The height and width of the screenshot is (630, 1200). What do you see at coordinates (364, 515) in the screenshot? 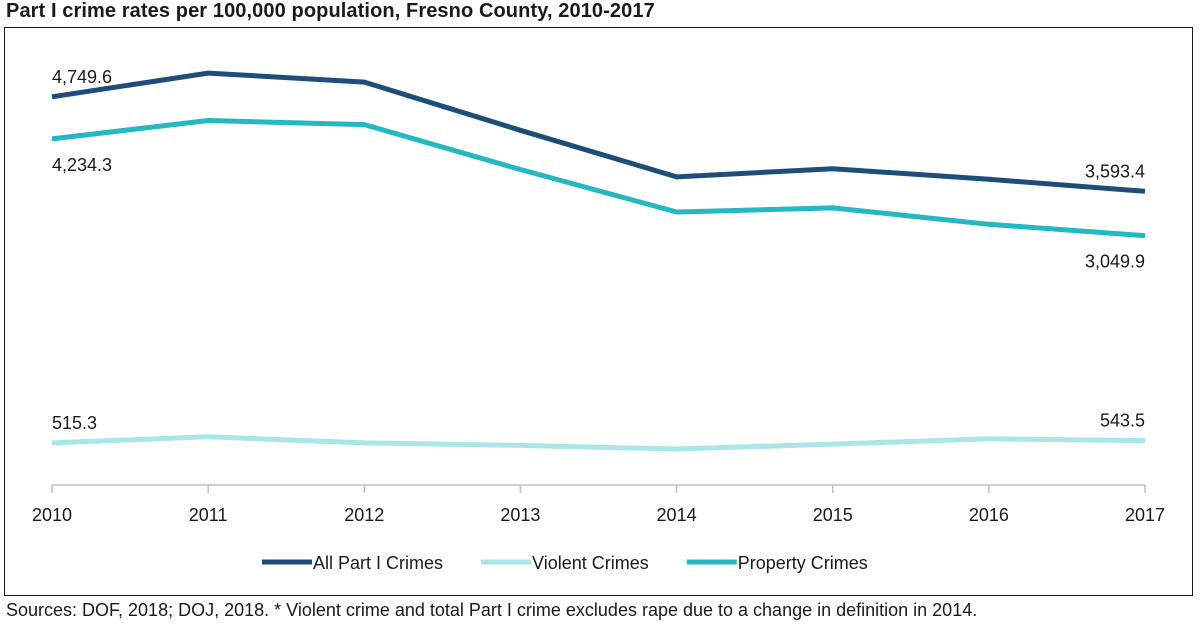
I see `x-tick-label: 2012` at bounding box center [364, 515].